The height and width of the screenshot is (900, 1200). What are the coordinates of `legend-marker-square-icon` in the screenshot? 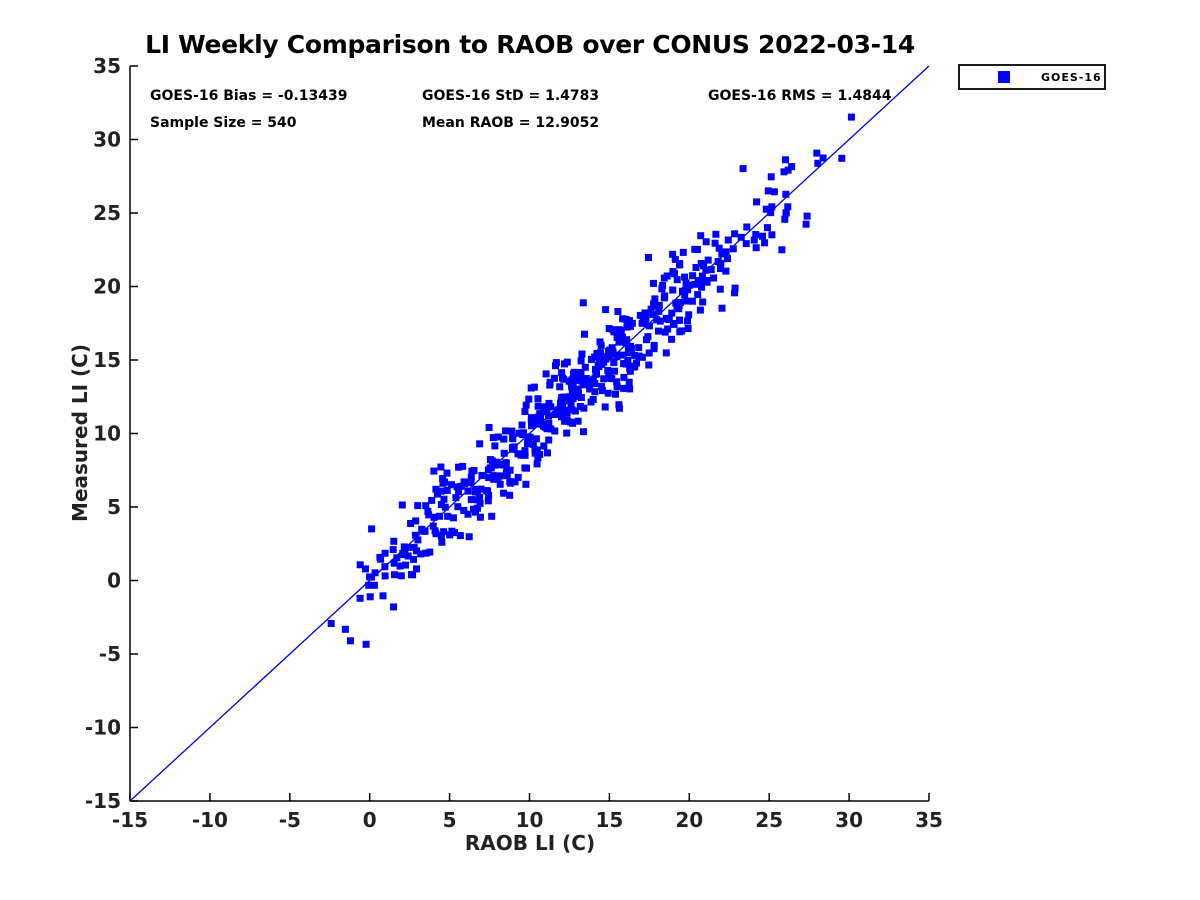 It's located at (1004, 77).